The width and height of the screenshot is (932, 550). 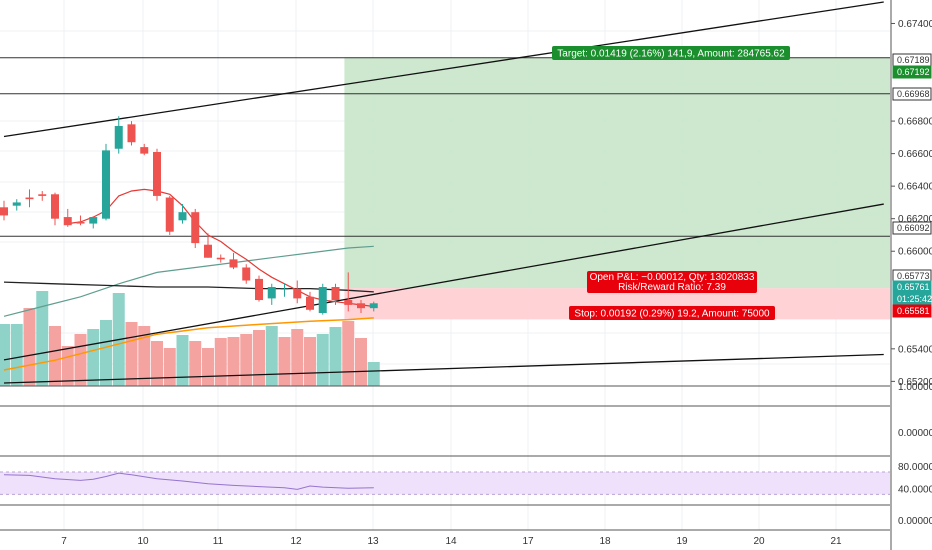 I want to click on time-tick-label: 20, so click(x=759, y=541).